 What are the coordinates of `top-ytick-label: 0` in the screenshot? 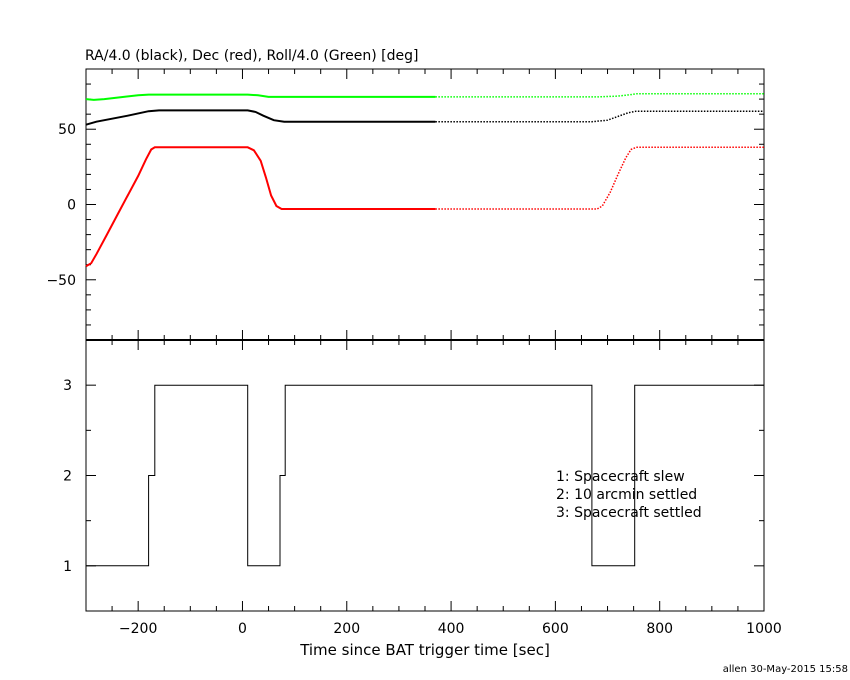 It's located at (71, 206).